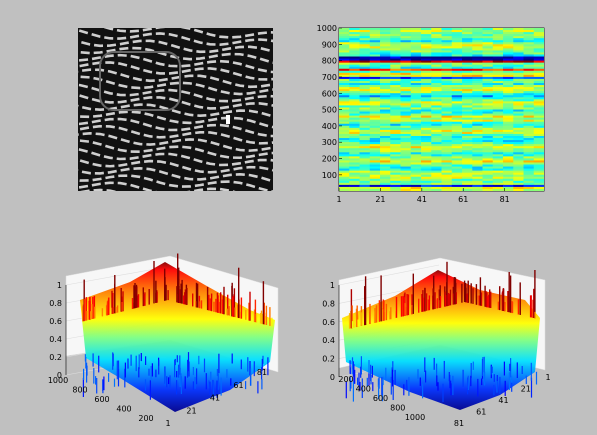 The height and width of the screenshot is (435, 597). Describe the element at coordinates (329, 126) in the screenshot. I see `y-tick-label: 400` at that location.